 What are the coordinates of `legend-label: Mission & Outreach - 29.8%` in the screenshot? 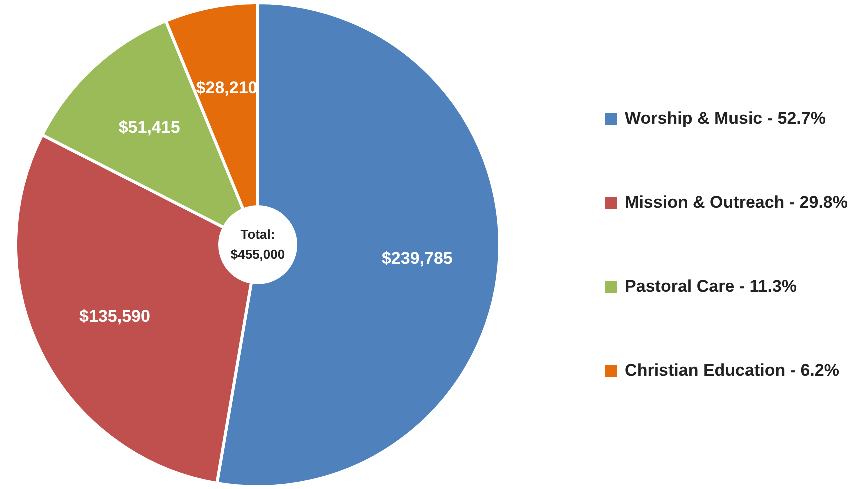 It's located at (736, 202).